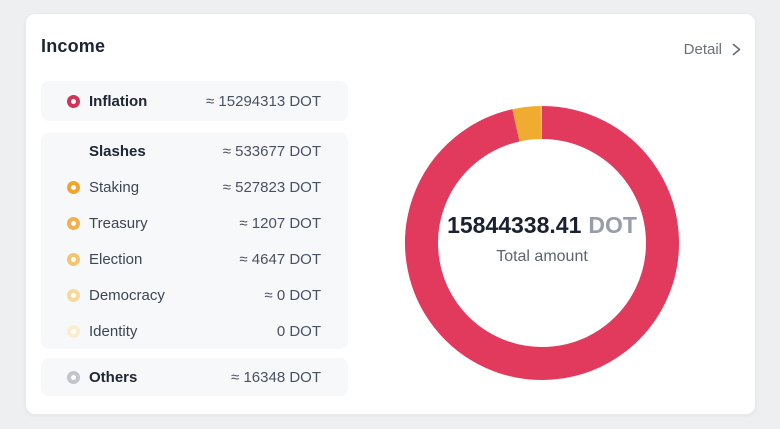 The height and width of the screenshot is (429, 780). I want to click on chevron-right-icon, so click(736, 49).